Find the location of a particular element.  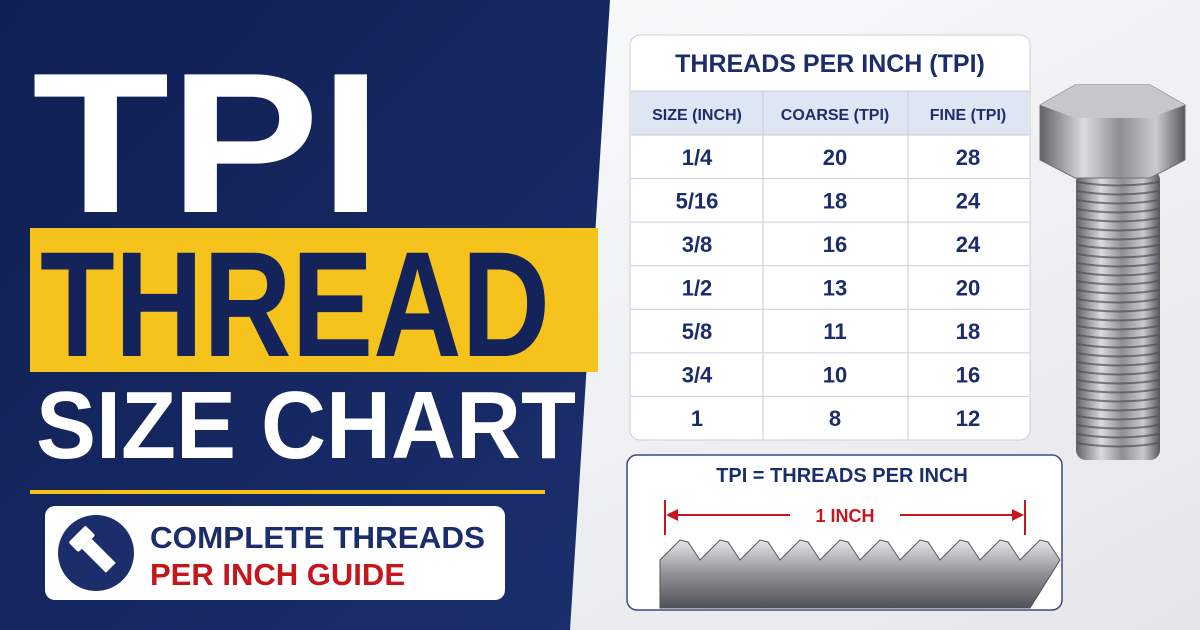

column-header: COARSE (TPI) is located at coordinates (835, 115).